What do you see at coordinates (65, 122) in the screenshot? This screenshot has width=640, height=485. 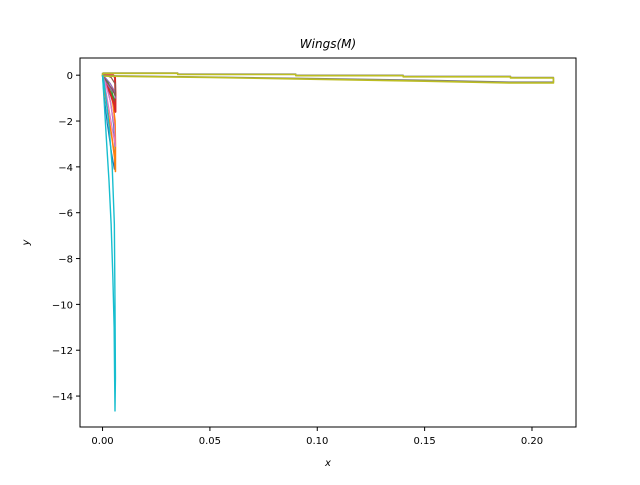 I see `y-tick-label: −2` at bounding box center [65, 122].